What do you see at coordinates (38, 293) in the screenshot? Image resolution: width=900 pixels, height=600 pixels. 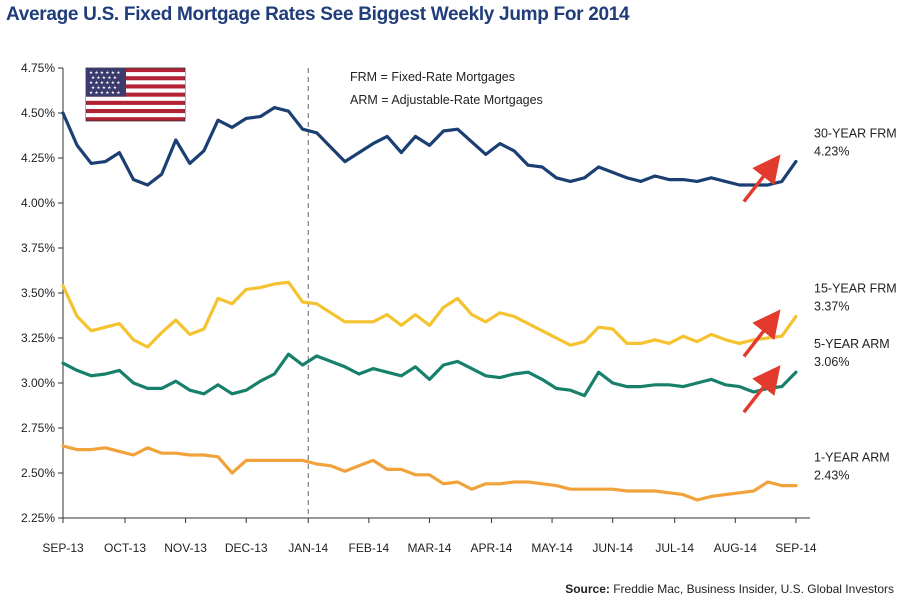 I see `y-tick-label: 3.50%` at bounding box center [38, 293].